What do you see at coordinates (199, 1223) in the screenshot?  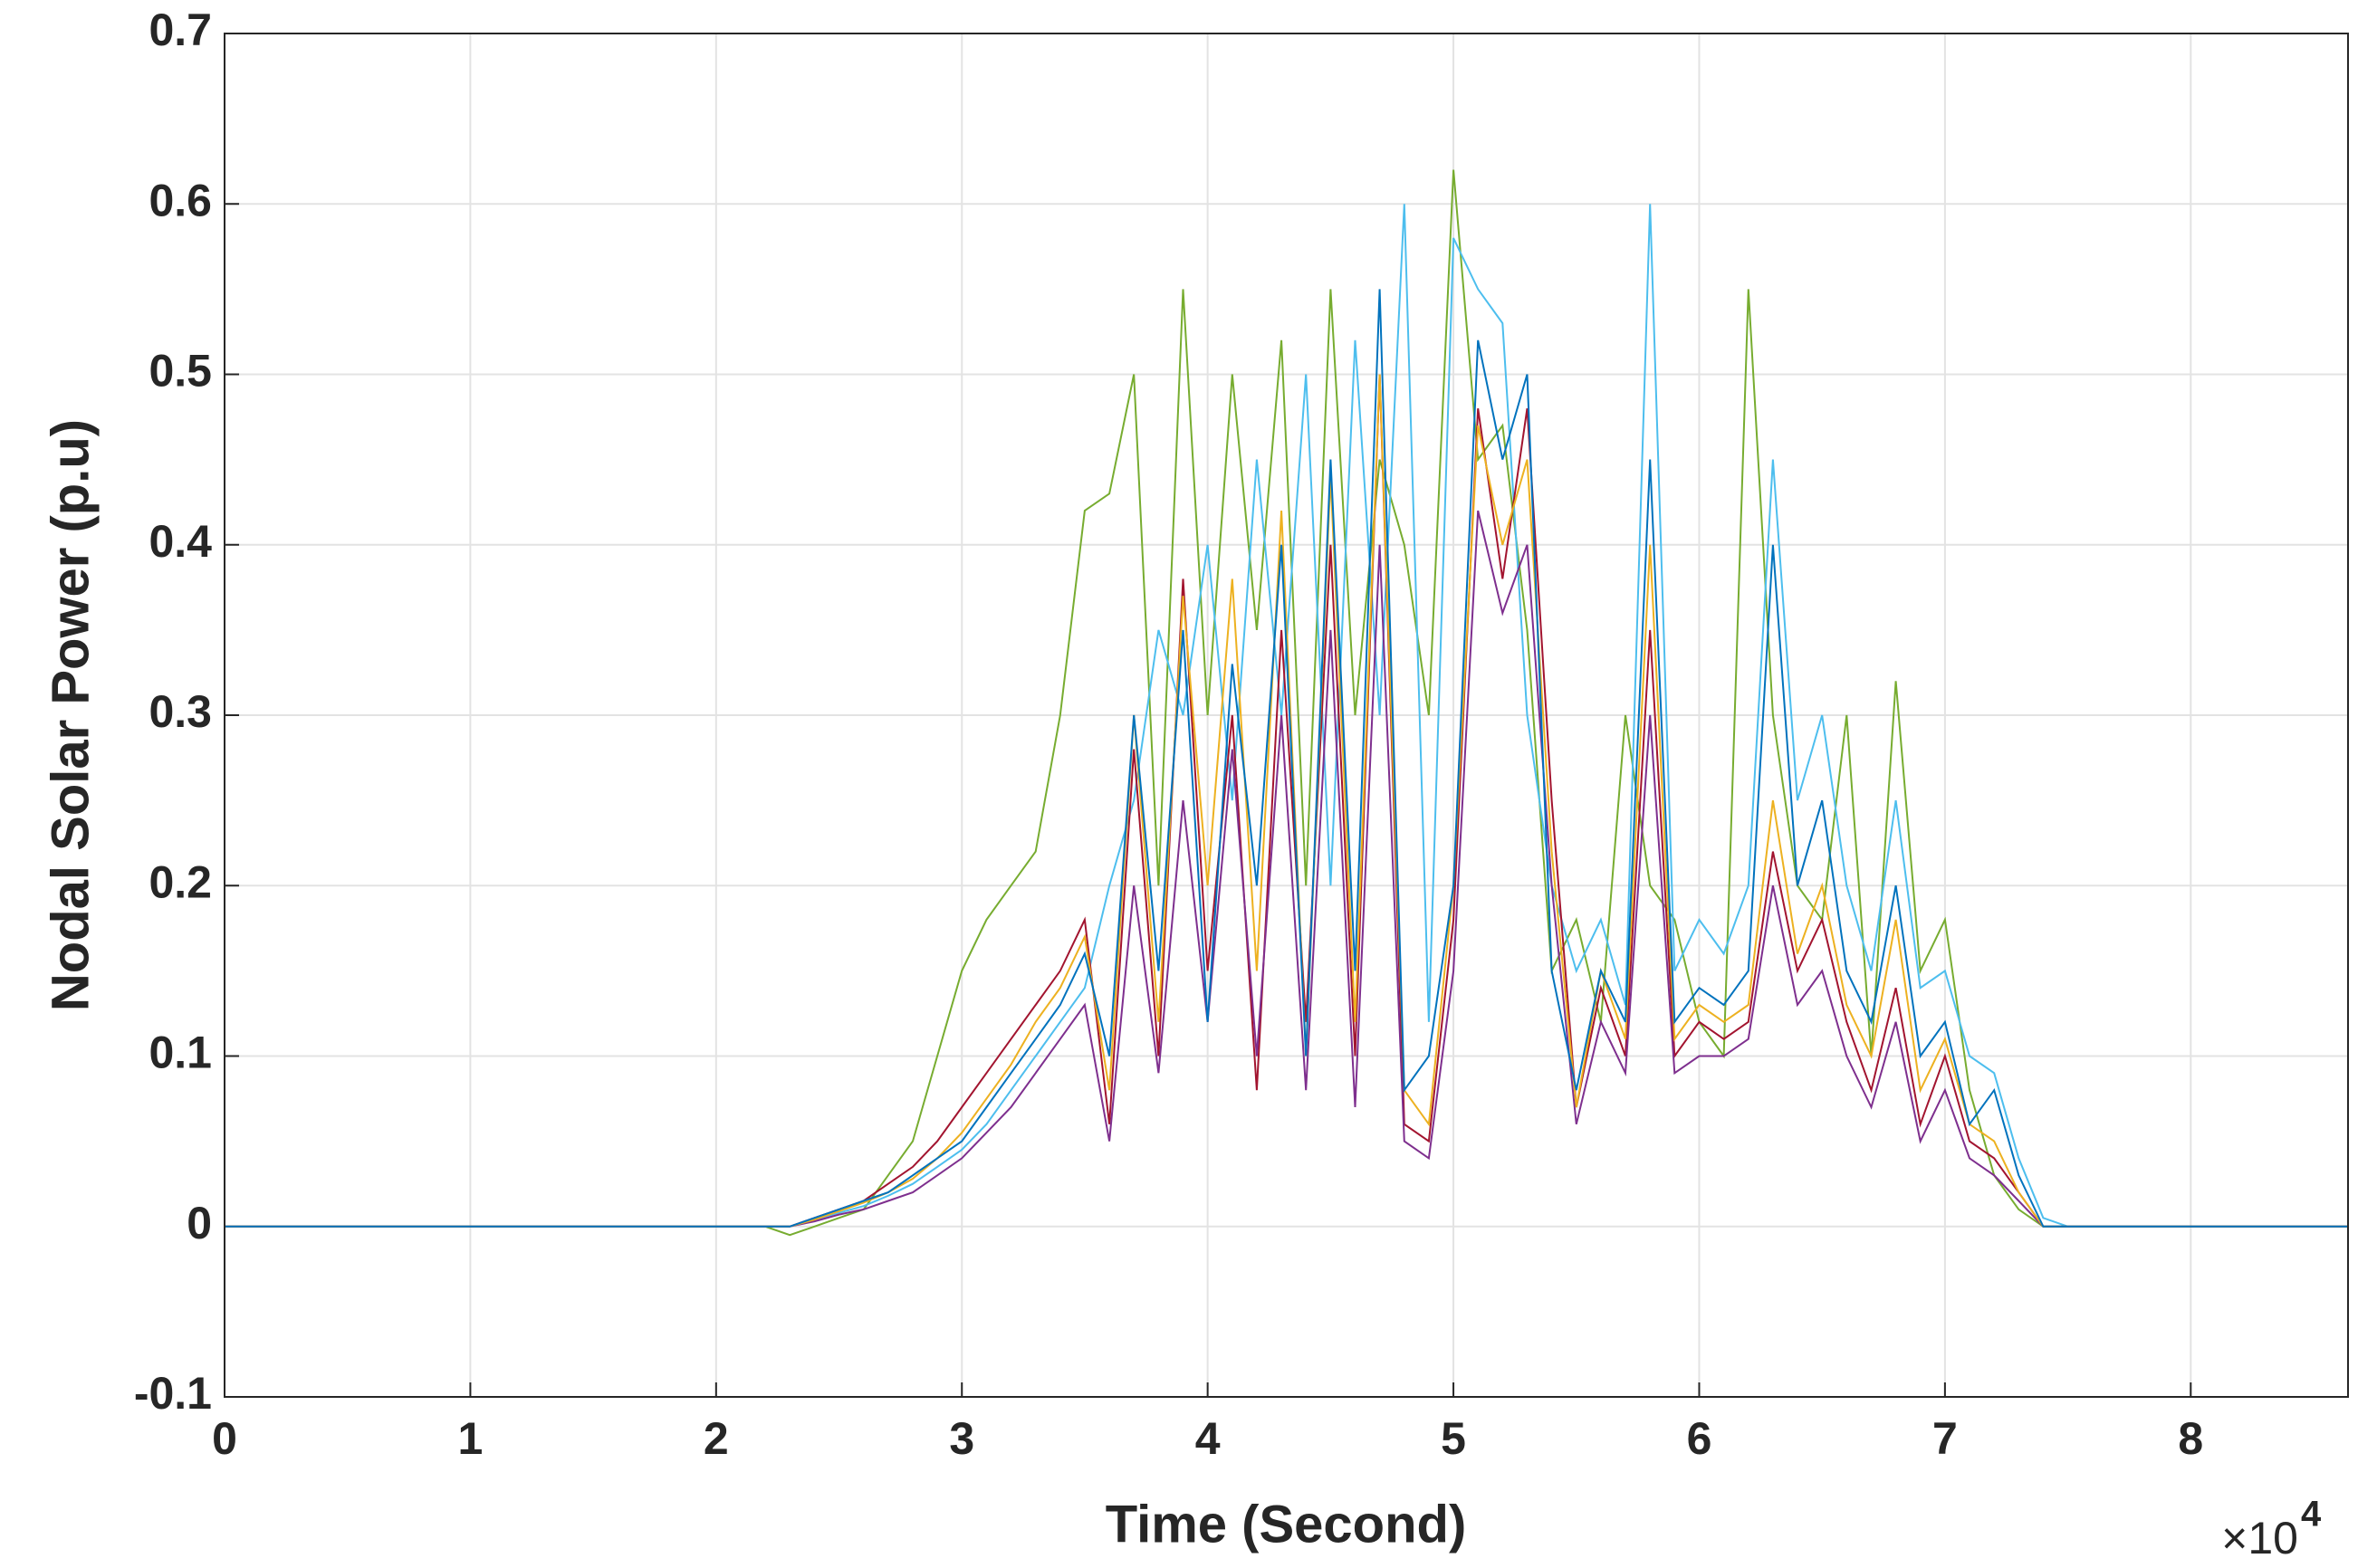 I see `y-tick-label: 0` at bounding box center [199, 1223].